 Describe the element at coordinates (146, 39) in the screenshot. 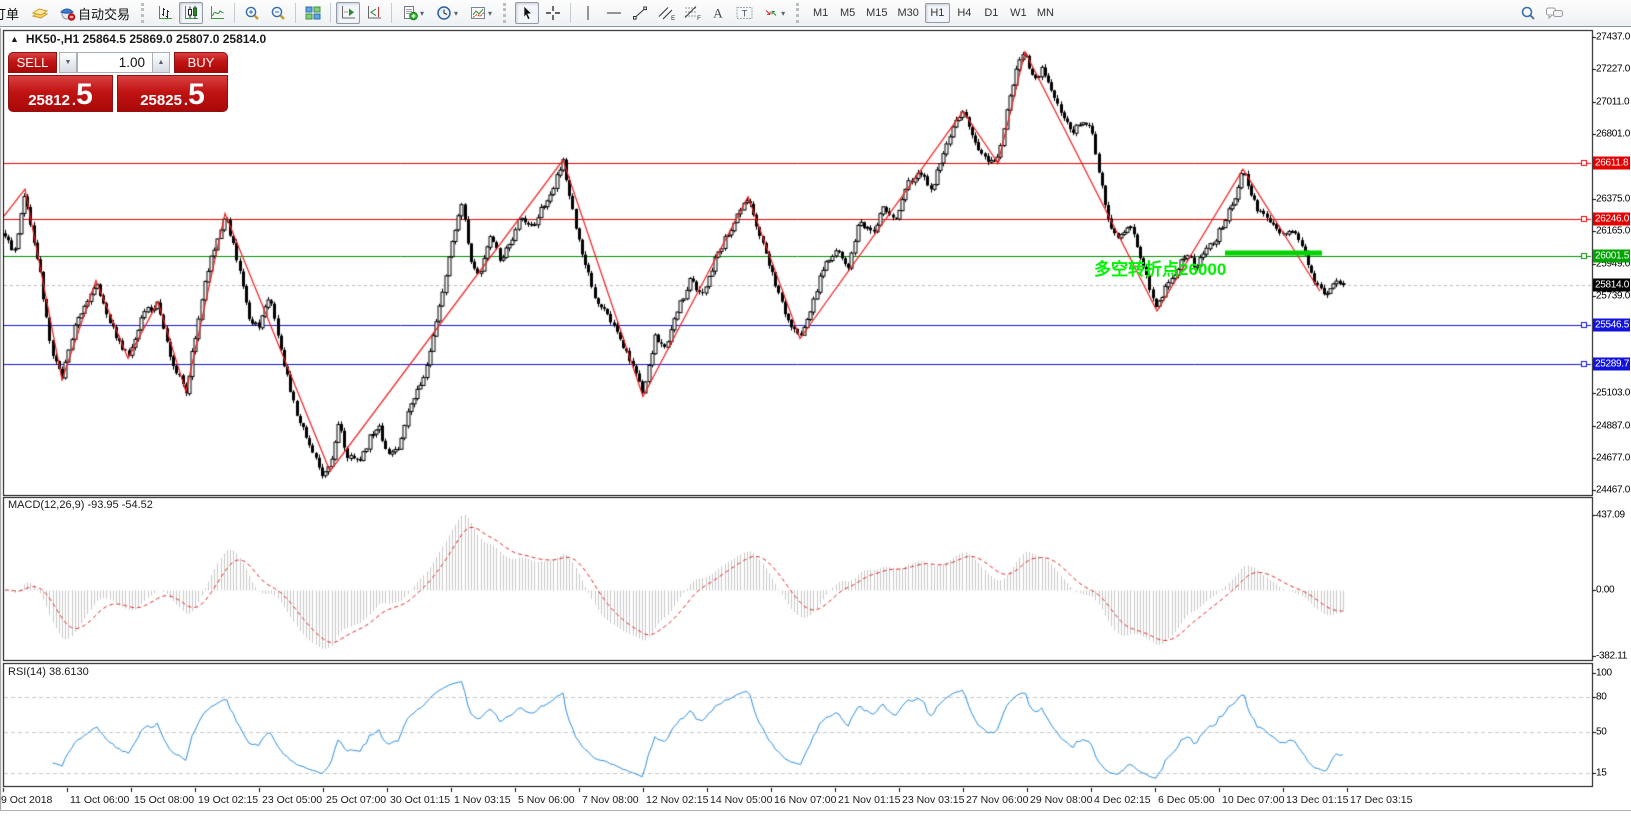

I see `chart-title-text: HK50-,H1 25864.5 25869.0 25807.0 25814.0` at that location.